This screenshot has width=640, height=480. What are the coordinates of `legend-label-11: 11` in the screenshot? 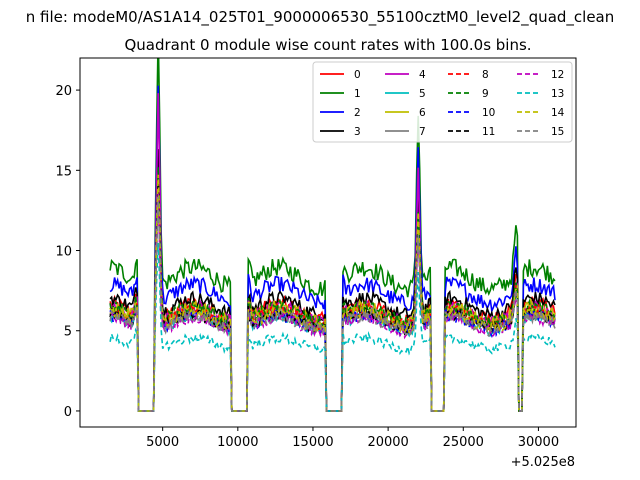 It's located at (488, 132).